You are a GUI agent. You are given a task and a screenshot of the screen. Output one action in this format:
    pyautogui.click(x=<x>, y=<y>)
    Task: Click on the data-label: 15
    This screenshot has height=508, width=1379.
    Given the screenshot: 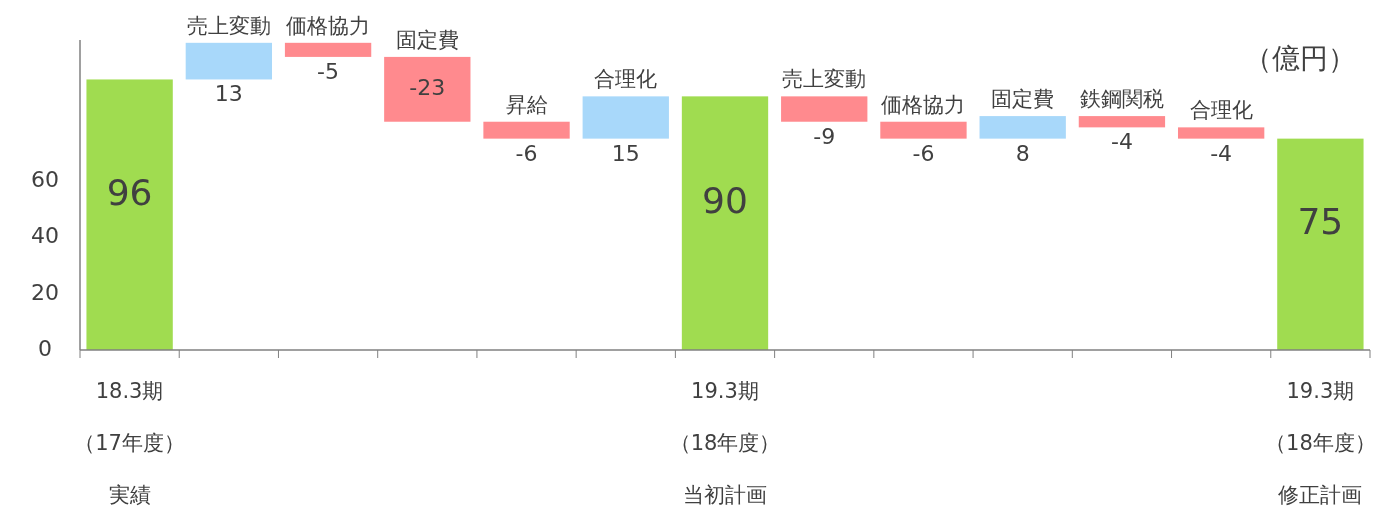 What is the action you would take?
    pyautogui.click(x=625, y=153)
    